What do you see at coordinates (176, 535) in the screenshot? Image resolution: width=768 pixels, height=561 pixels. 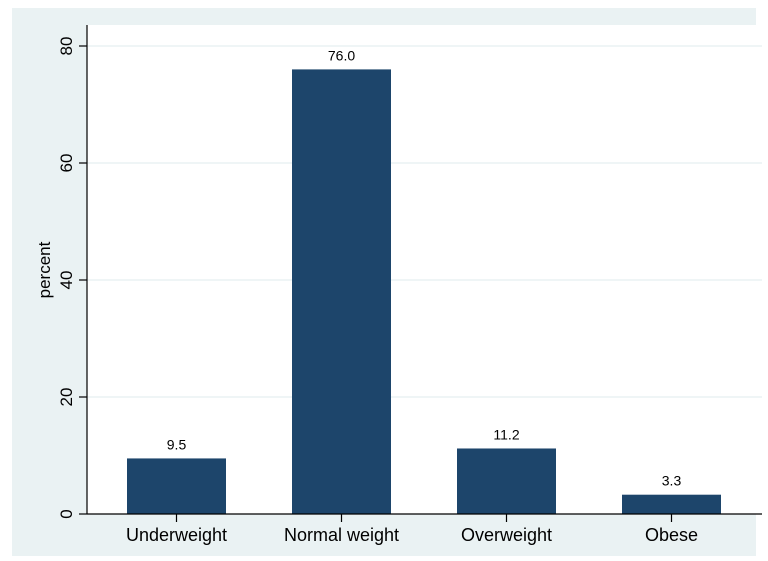 I see `category-label: Underweight` at bounding box center [176, 535].